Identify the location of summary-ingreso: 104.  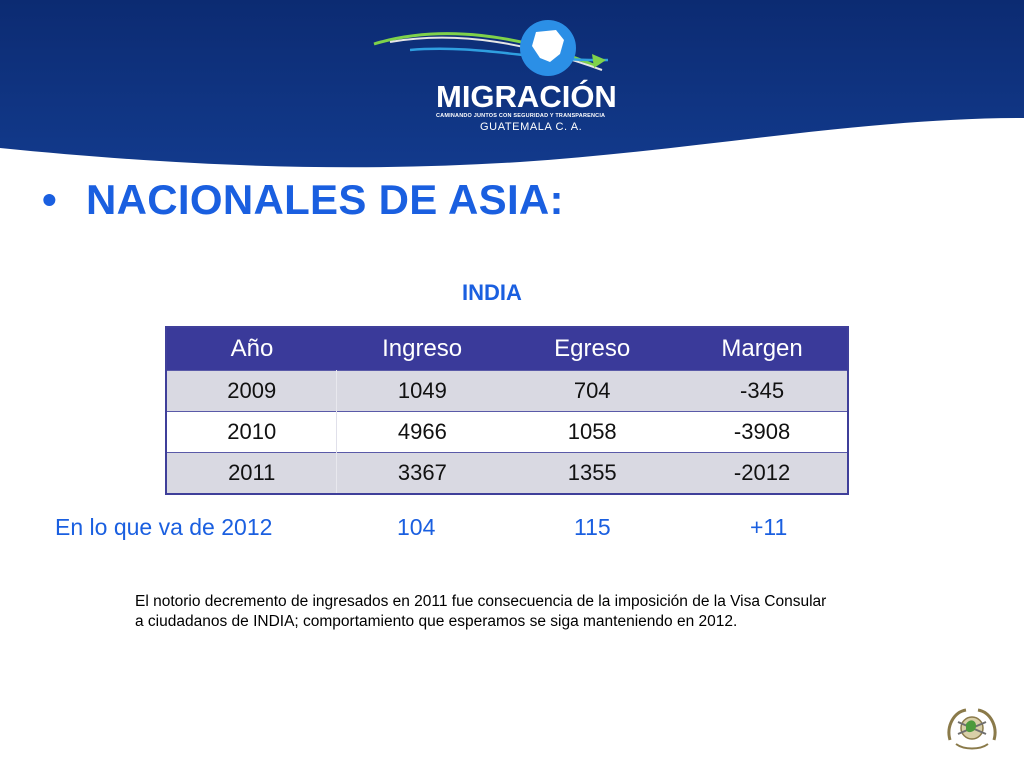
(416, 527).